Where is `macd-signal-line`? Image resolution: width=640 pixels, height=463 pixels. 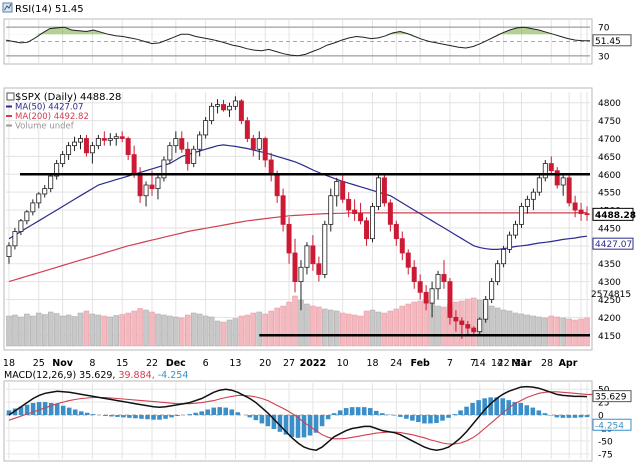 macd-signal-line is located at coordinates (300, 418).